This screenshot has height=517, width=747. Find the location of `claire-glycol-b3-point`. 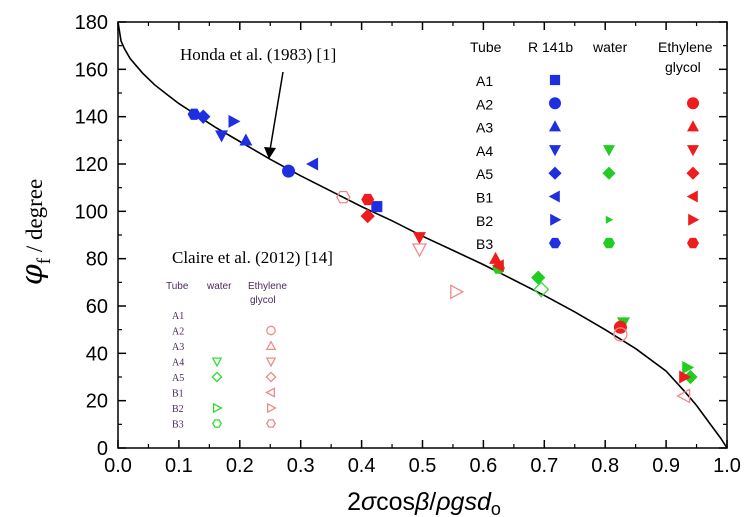

claire-glycol-b3-point is located at coordinates (343, 197).